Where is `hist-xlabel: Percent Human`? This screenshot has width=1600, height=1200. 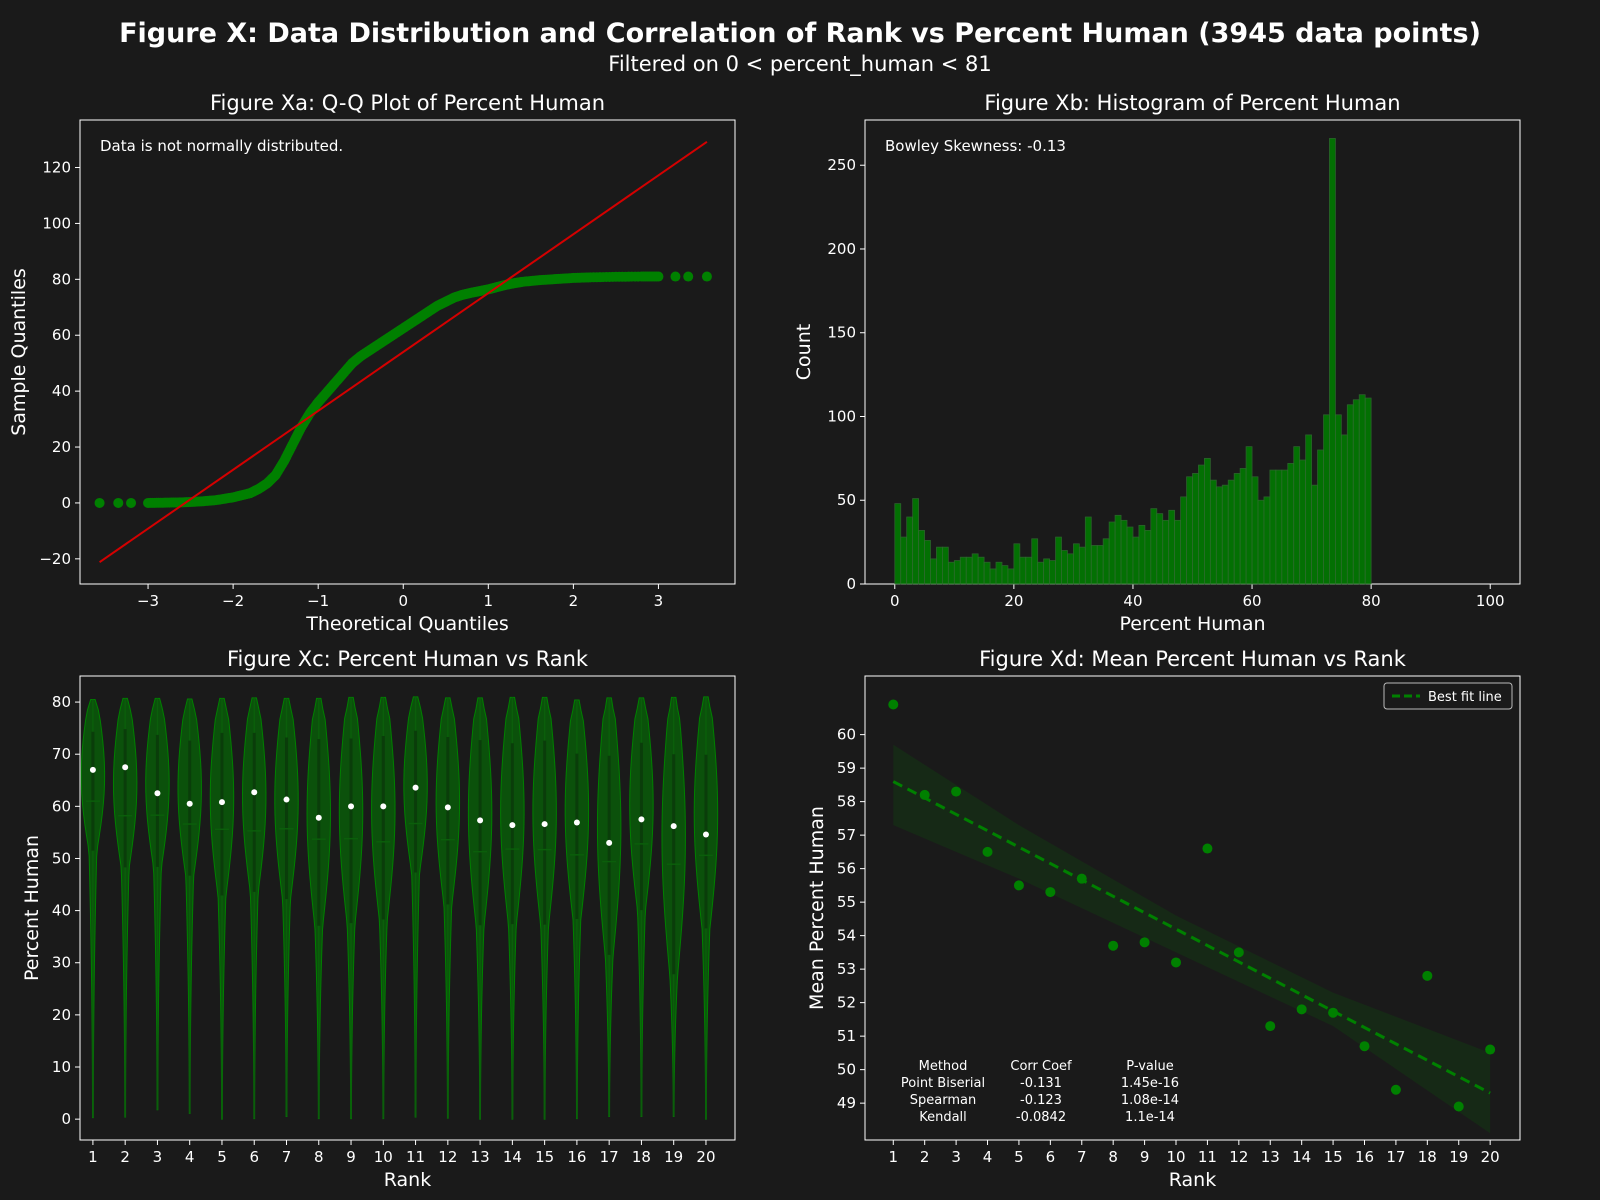 hist-xlabel: Percent Human is located at coordinates (1192, 624).